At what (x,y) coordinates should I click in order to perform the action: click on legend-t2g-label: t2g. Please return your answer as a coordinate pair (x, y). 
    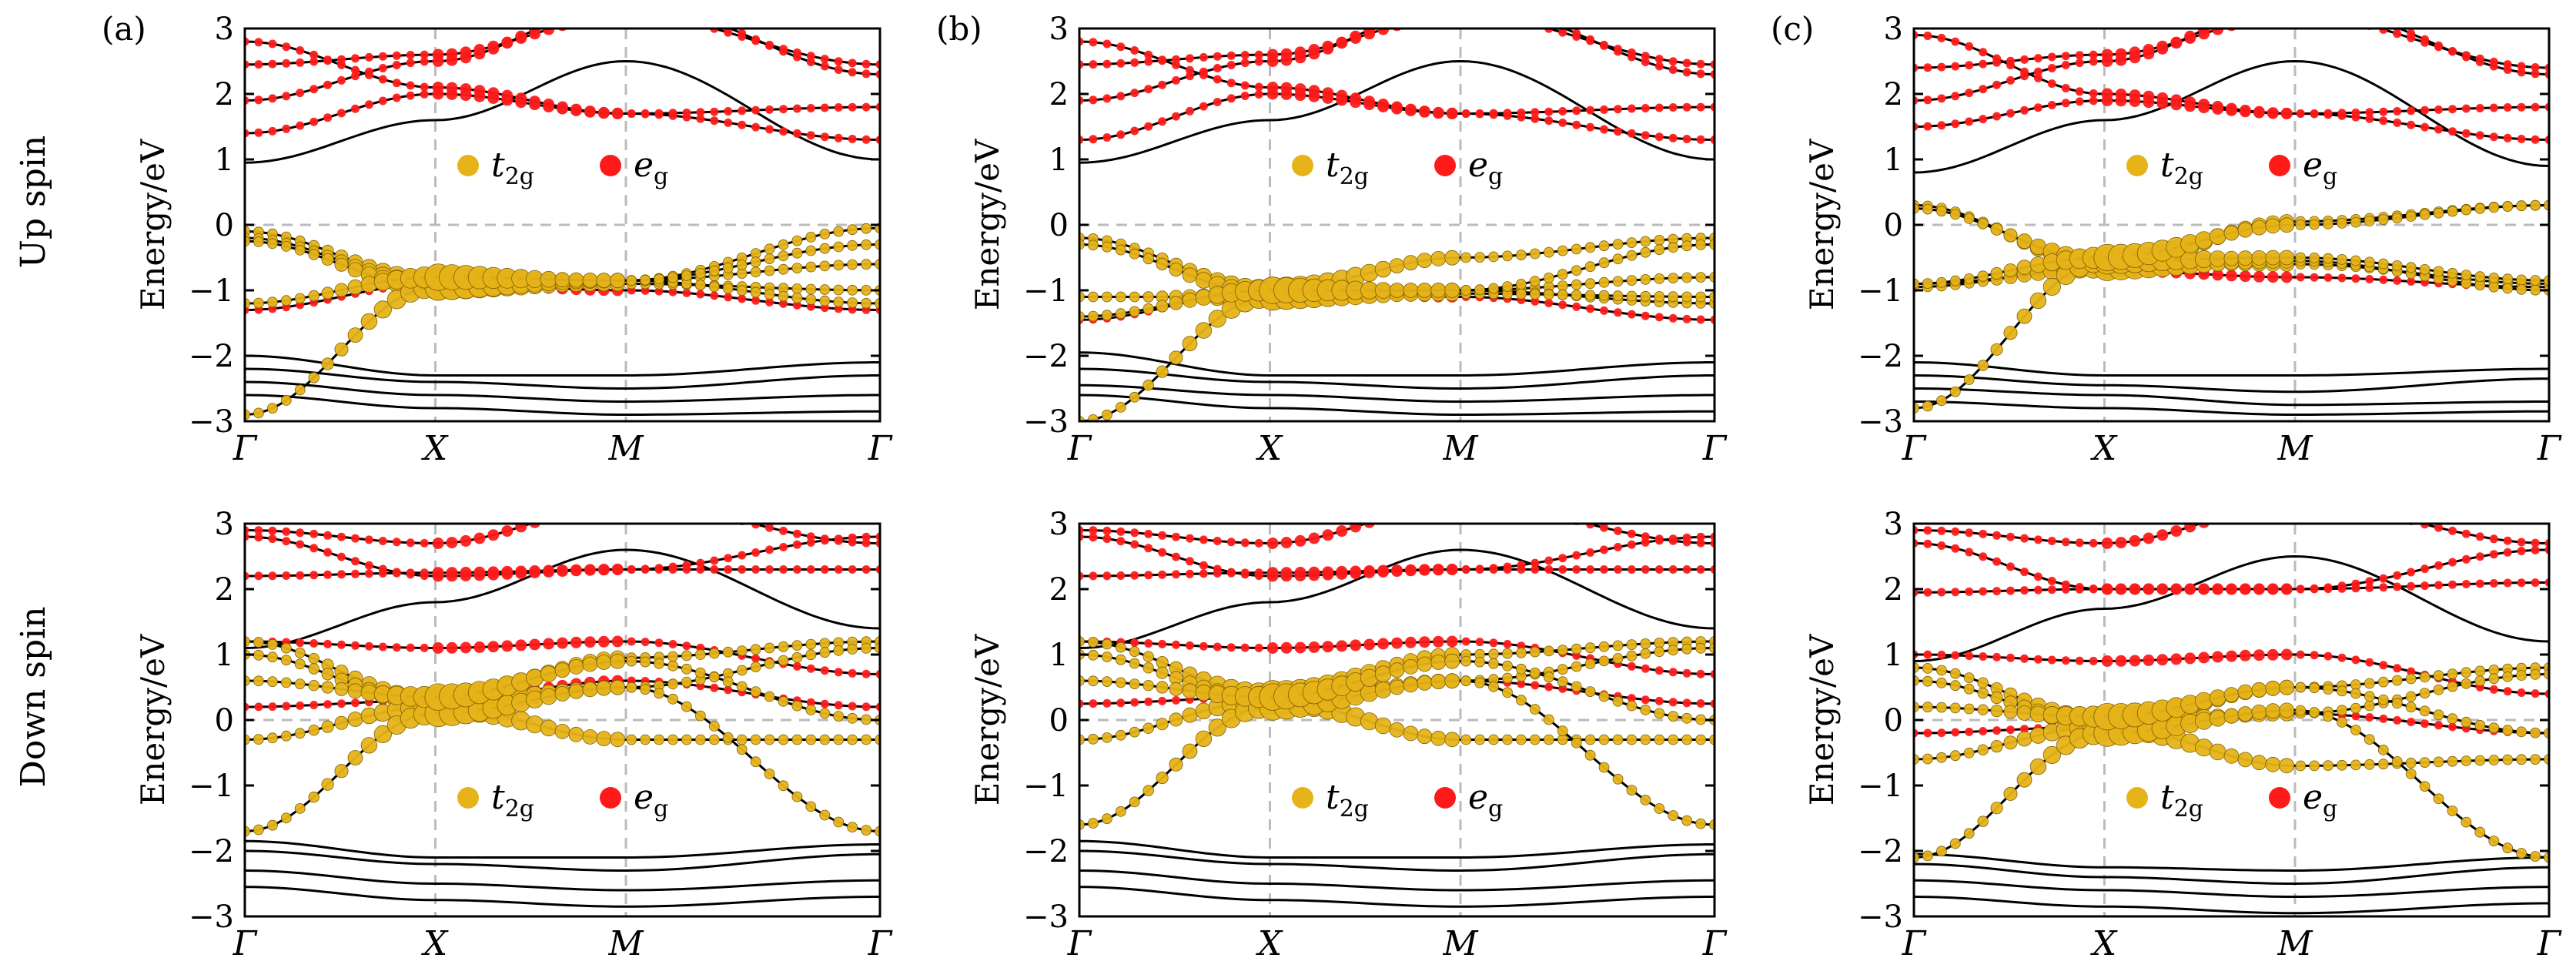
    Looking at the image, I should click on (512, 800).